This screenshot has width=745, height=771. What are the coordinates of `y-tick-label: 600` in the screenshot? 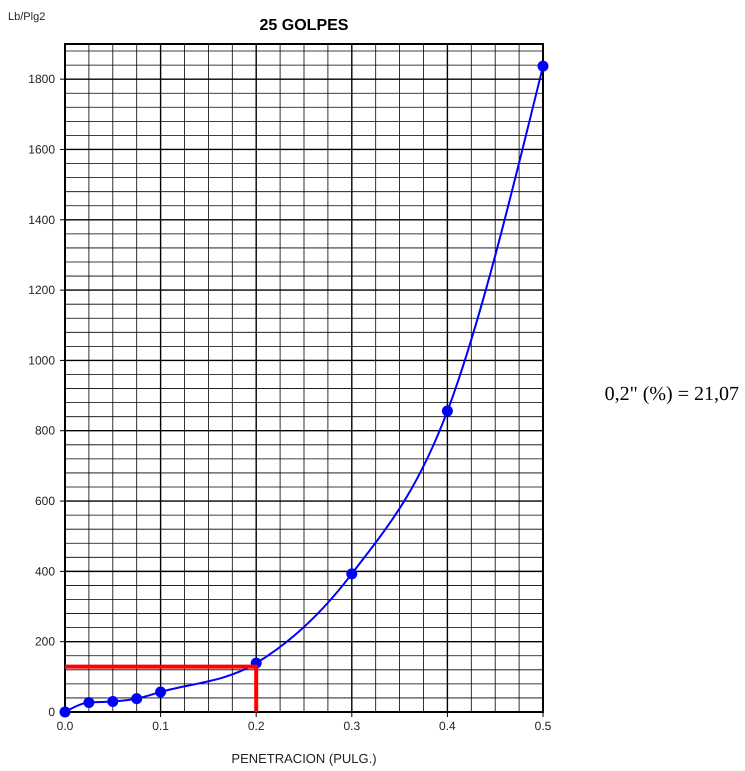 It's located at (45, 501).